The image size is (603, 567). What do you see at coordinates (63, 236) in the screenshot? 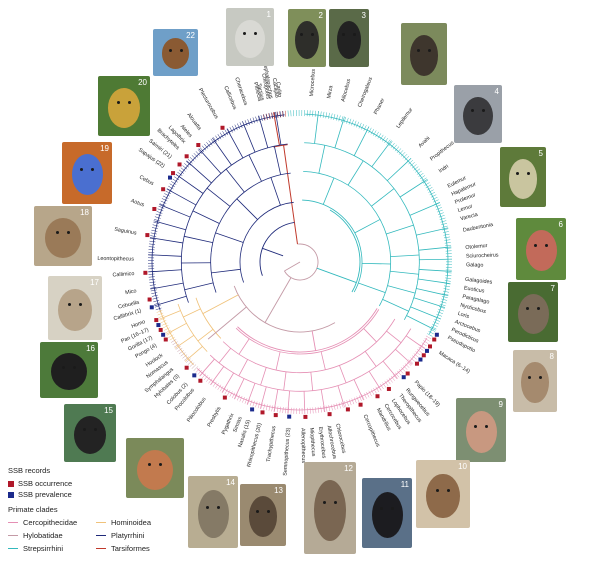
I see `primate-photo: 18` at bounding box center [63, 236].